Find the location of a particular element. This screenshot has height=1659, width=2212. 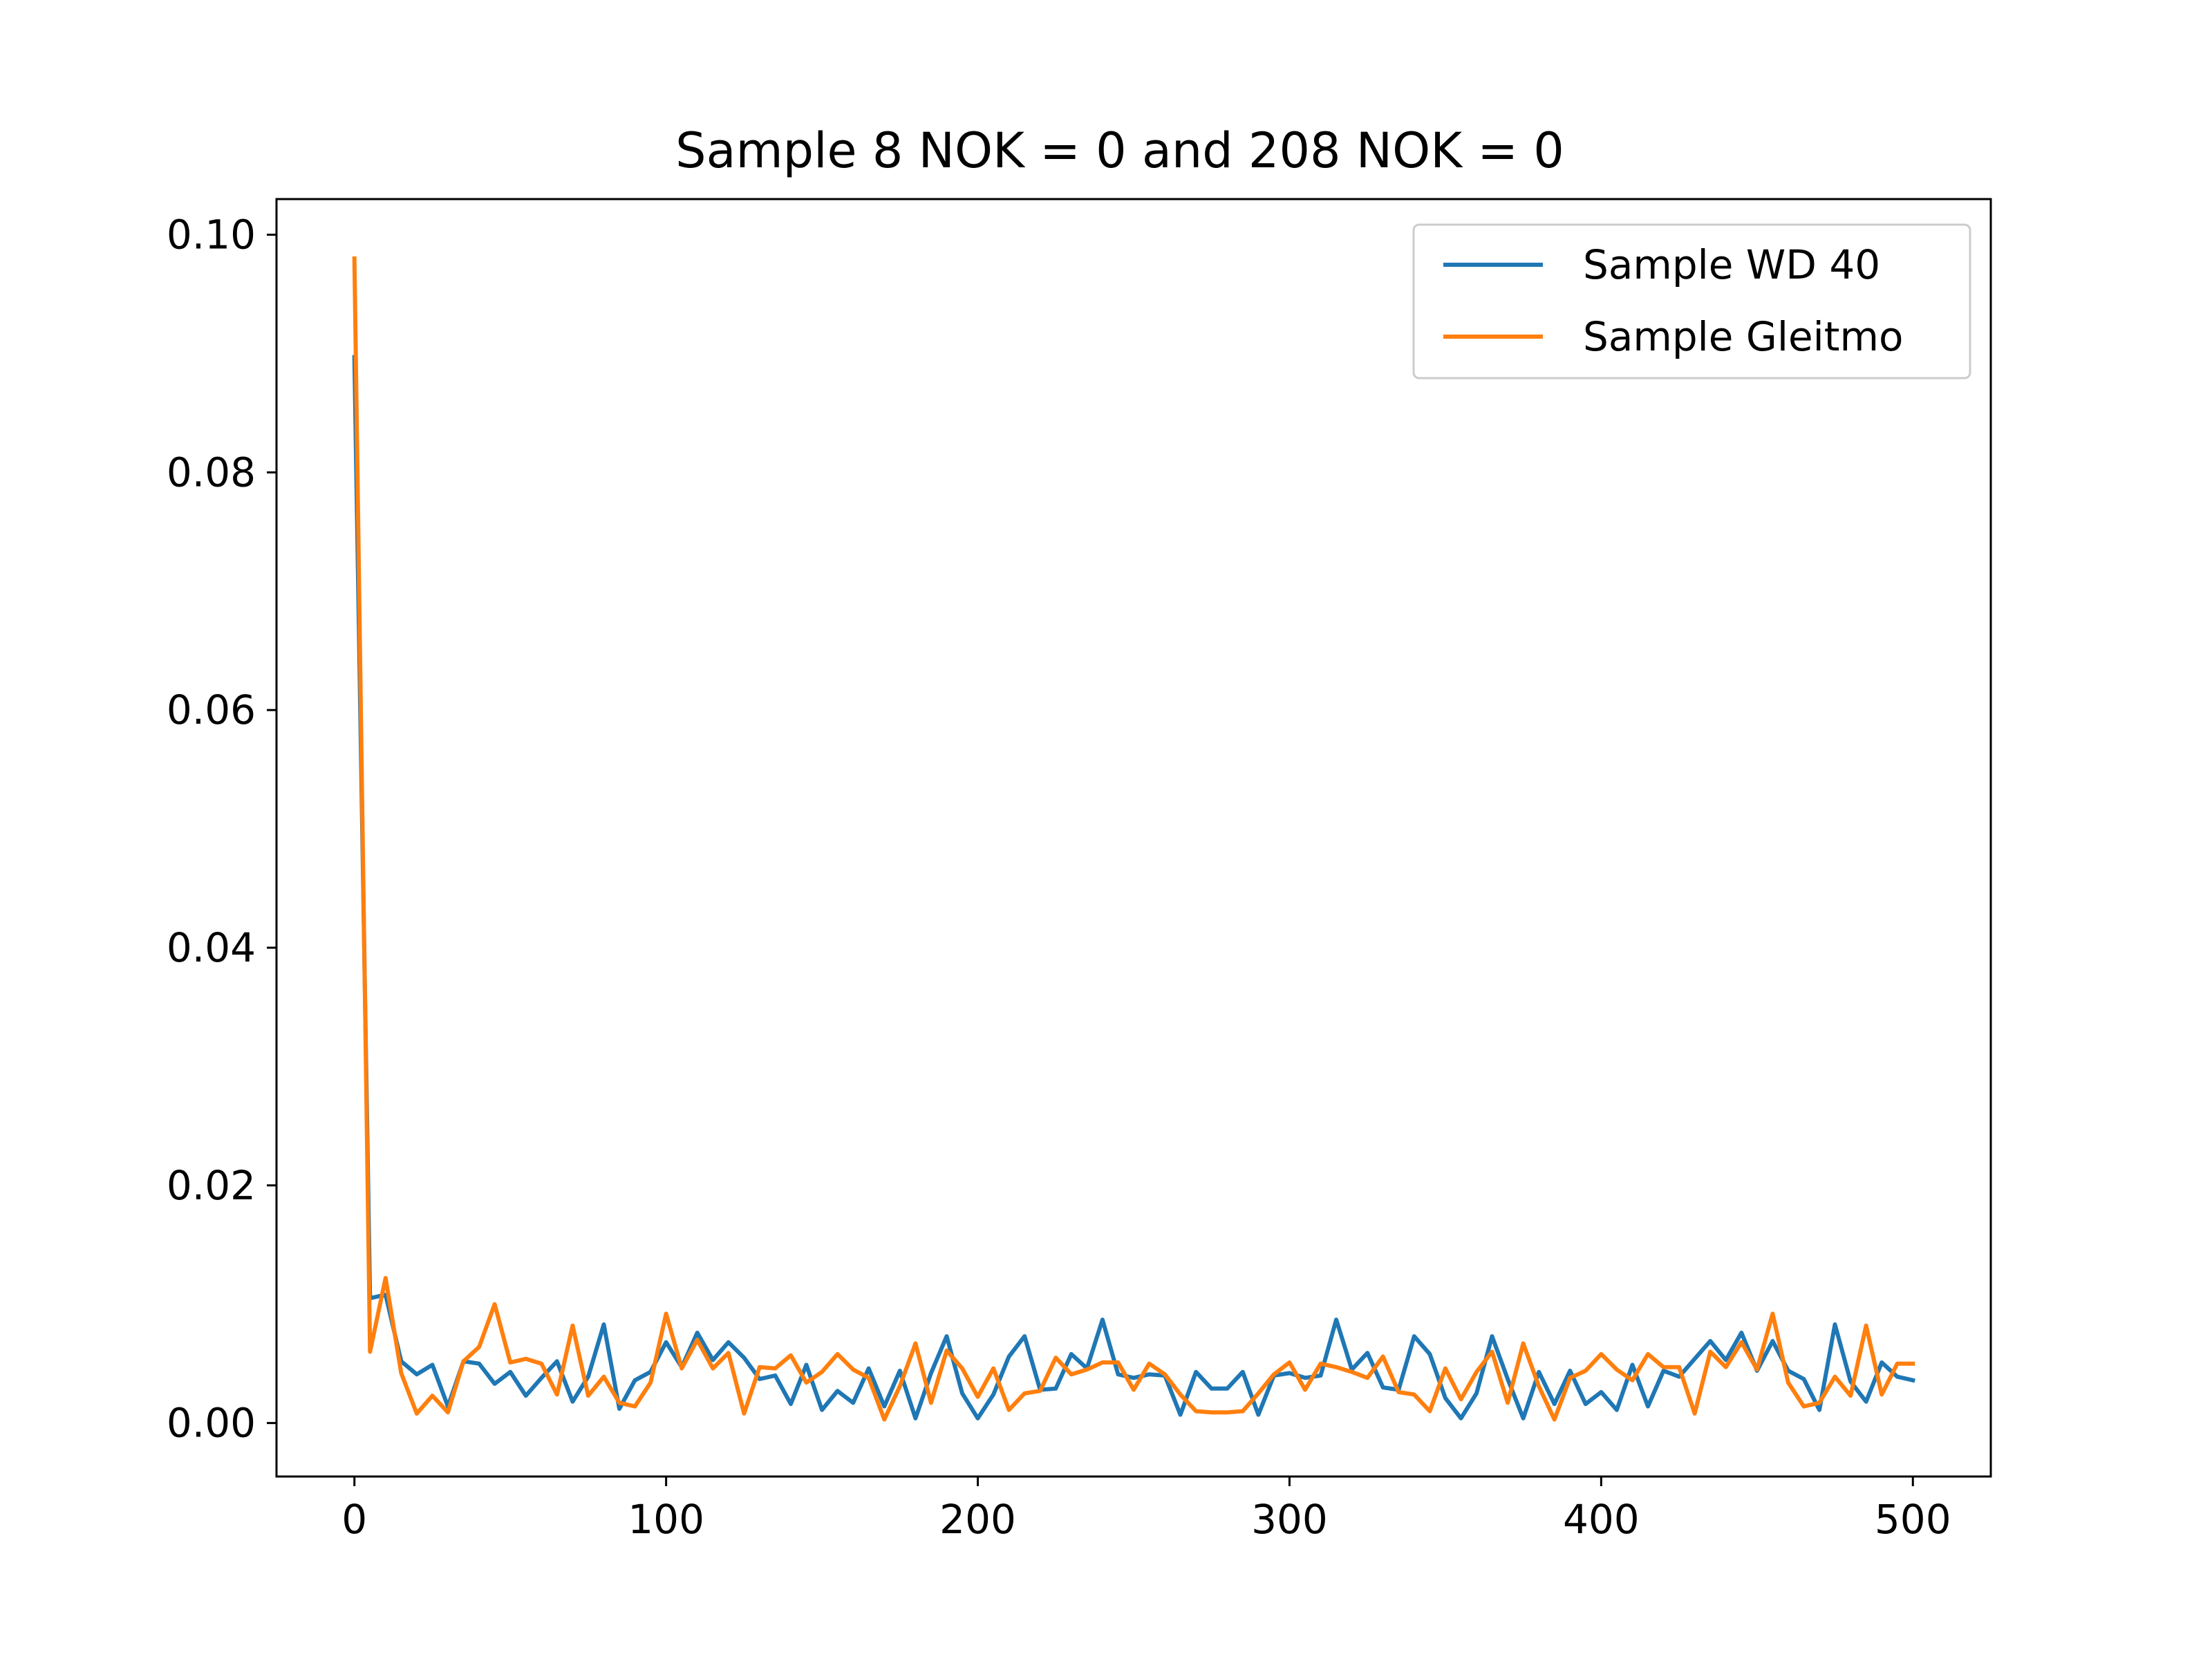

y-tick-label: 0.02 is located at coordinates (211, 1185).